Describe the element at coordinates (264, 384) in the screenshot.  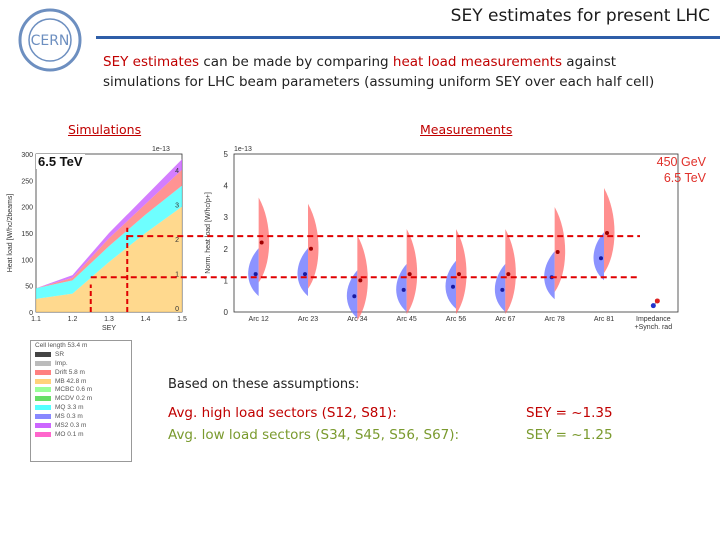
I see `assumptions-heading: Based on these assumptions:` at that location.